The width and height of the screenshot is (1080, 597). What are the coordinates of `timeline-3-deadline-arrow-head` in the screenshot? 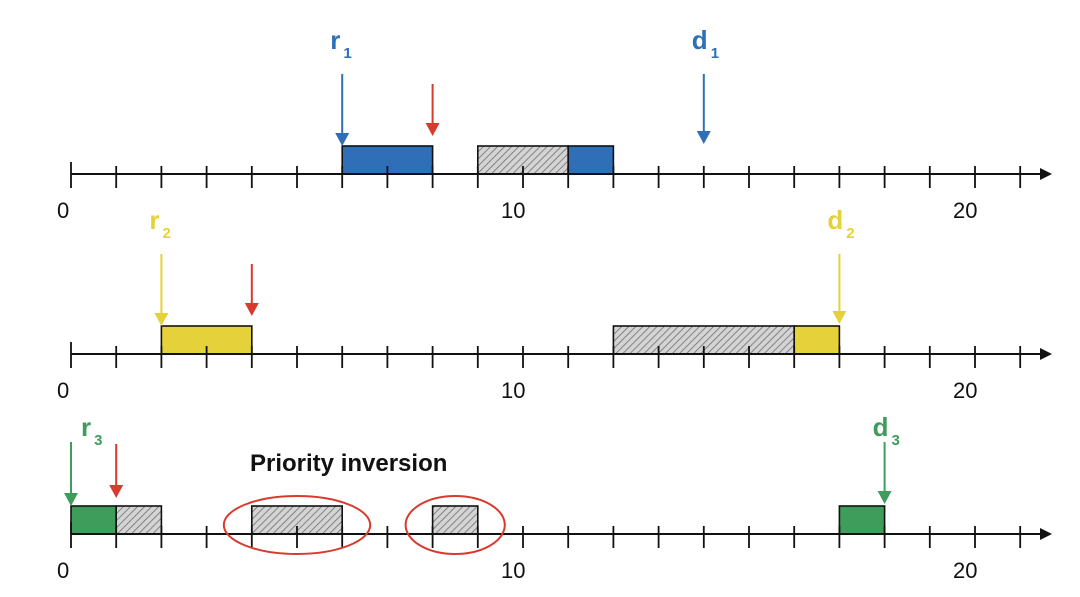 It's located at (884, 497).